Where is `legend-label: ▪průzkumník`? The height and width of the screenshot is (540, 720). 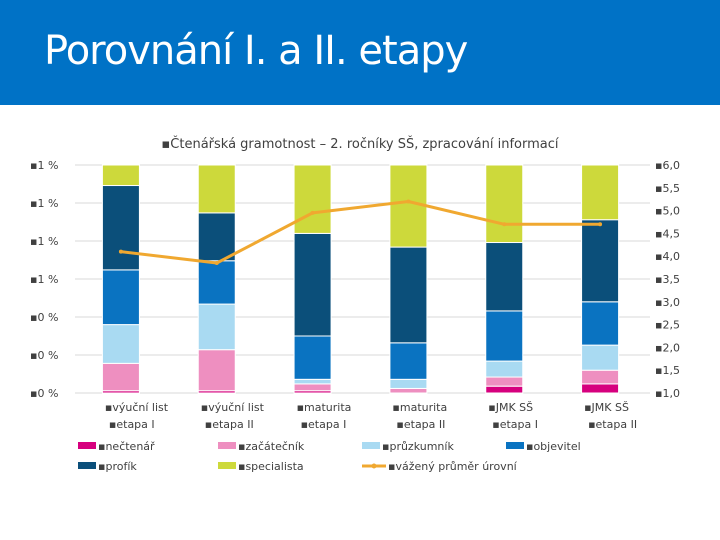
legend-label: ▪průzkumník is located at coordinates (418, 446).